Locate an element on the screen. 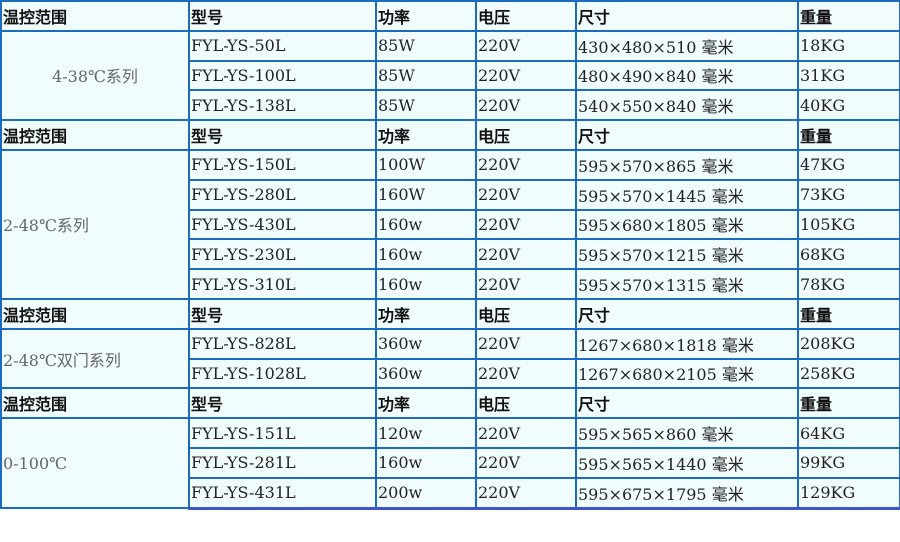 The image size is (900, 542). weight-cell: 99KG is located at coordinates (848, 462).